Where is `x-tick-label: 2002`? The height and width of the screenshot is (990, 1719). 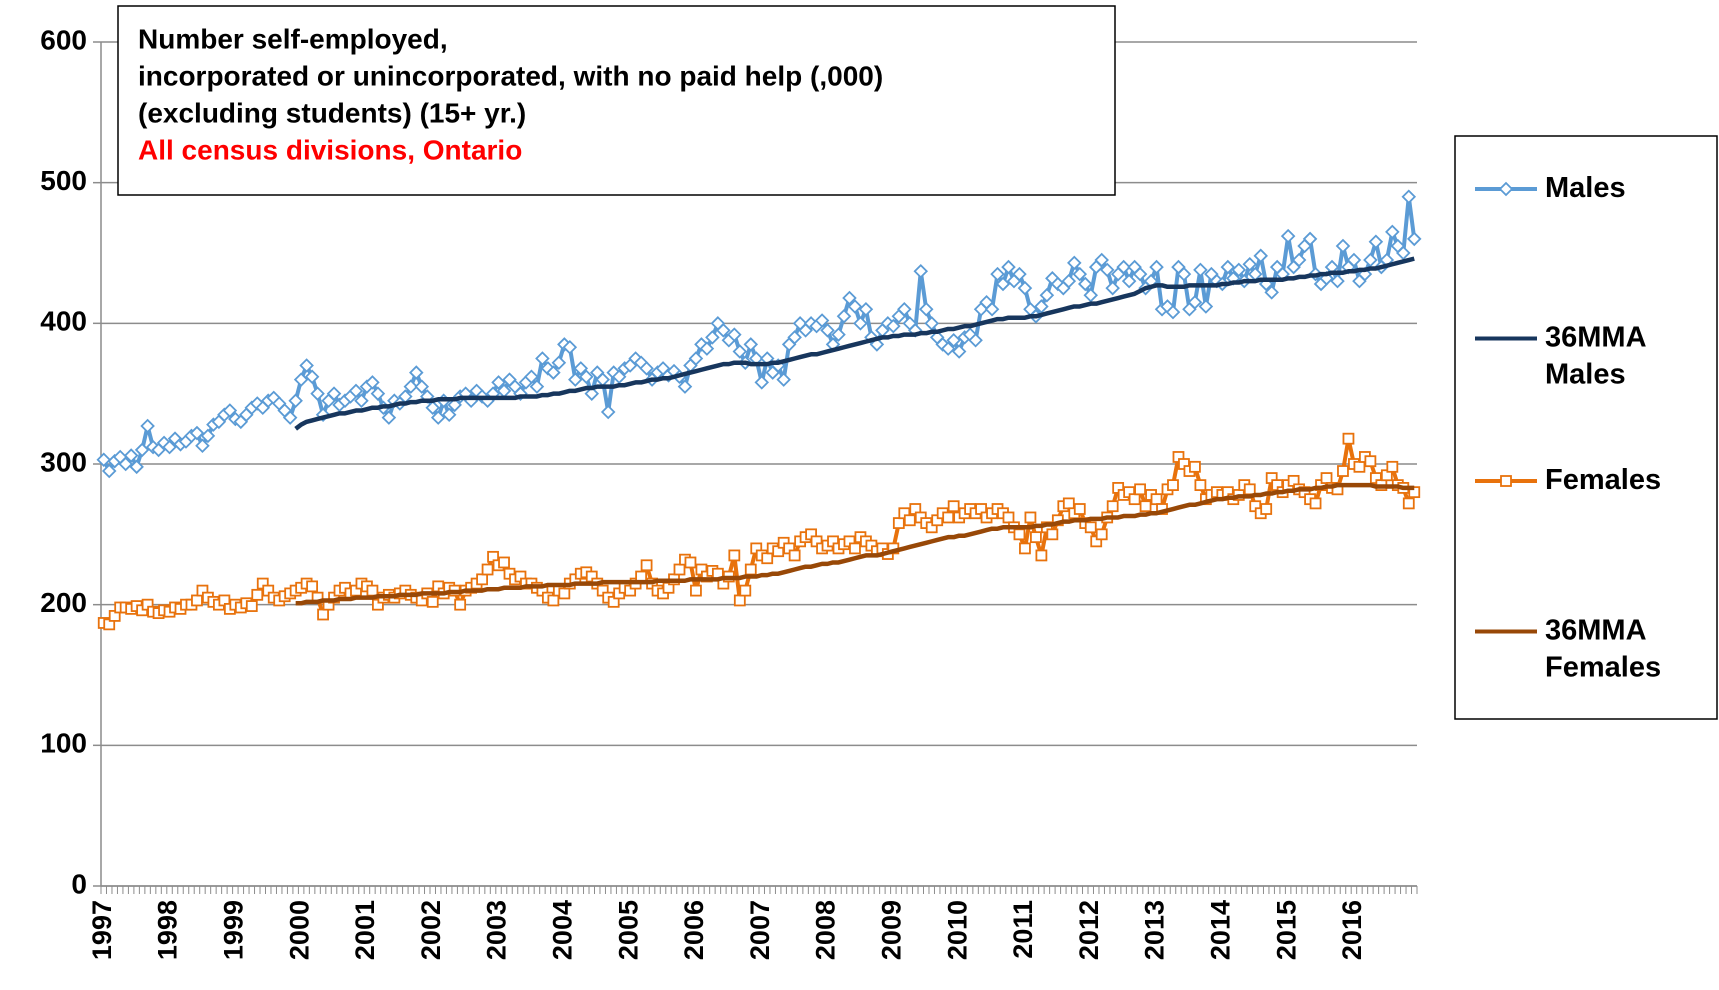 x-tick-label: 2002 is located at coordinates (431, 930).